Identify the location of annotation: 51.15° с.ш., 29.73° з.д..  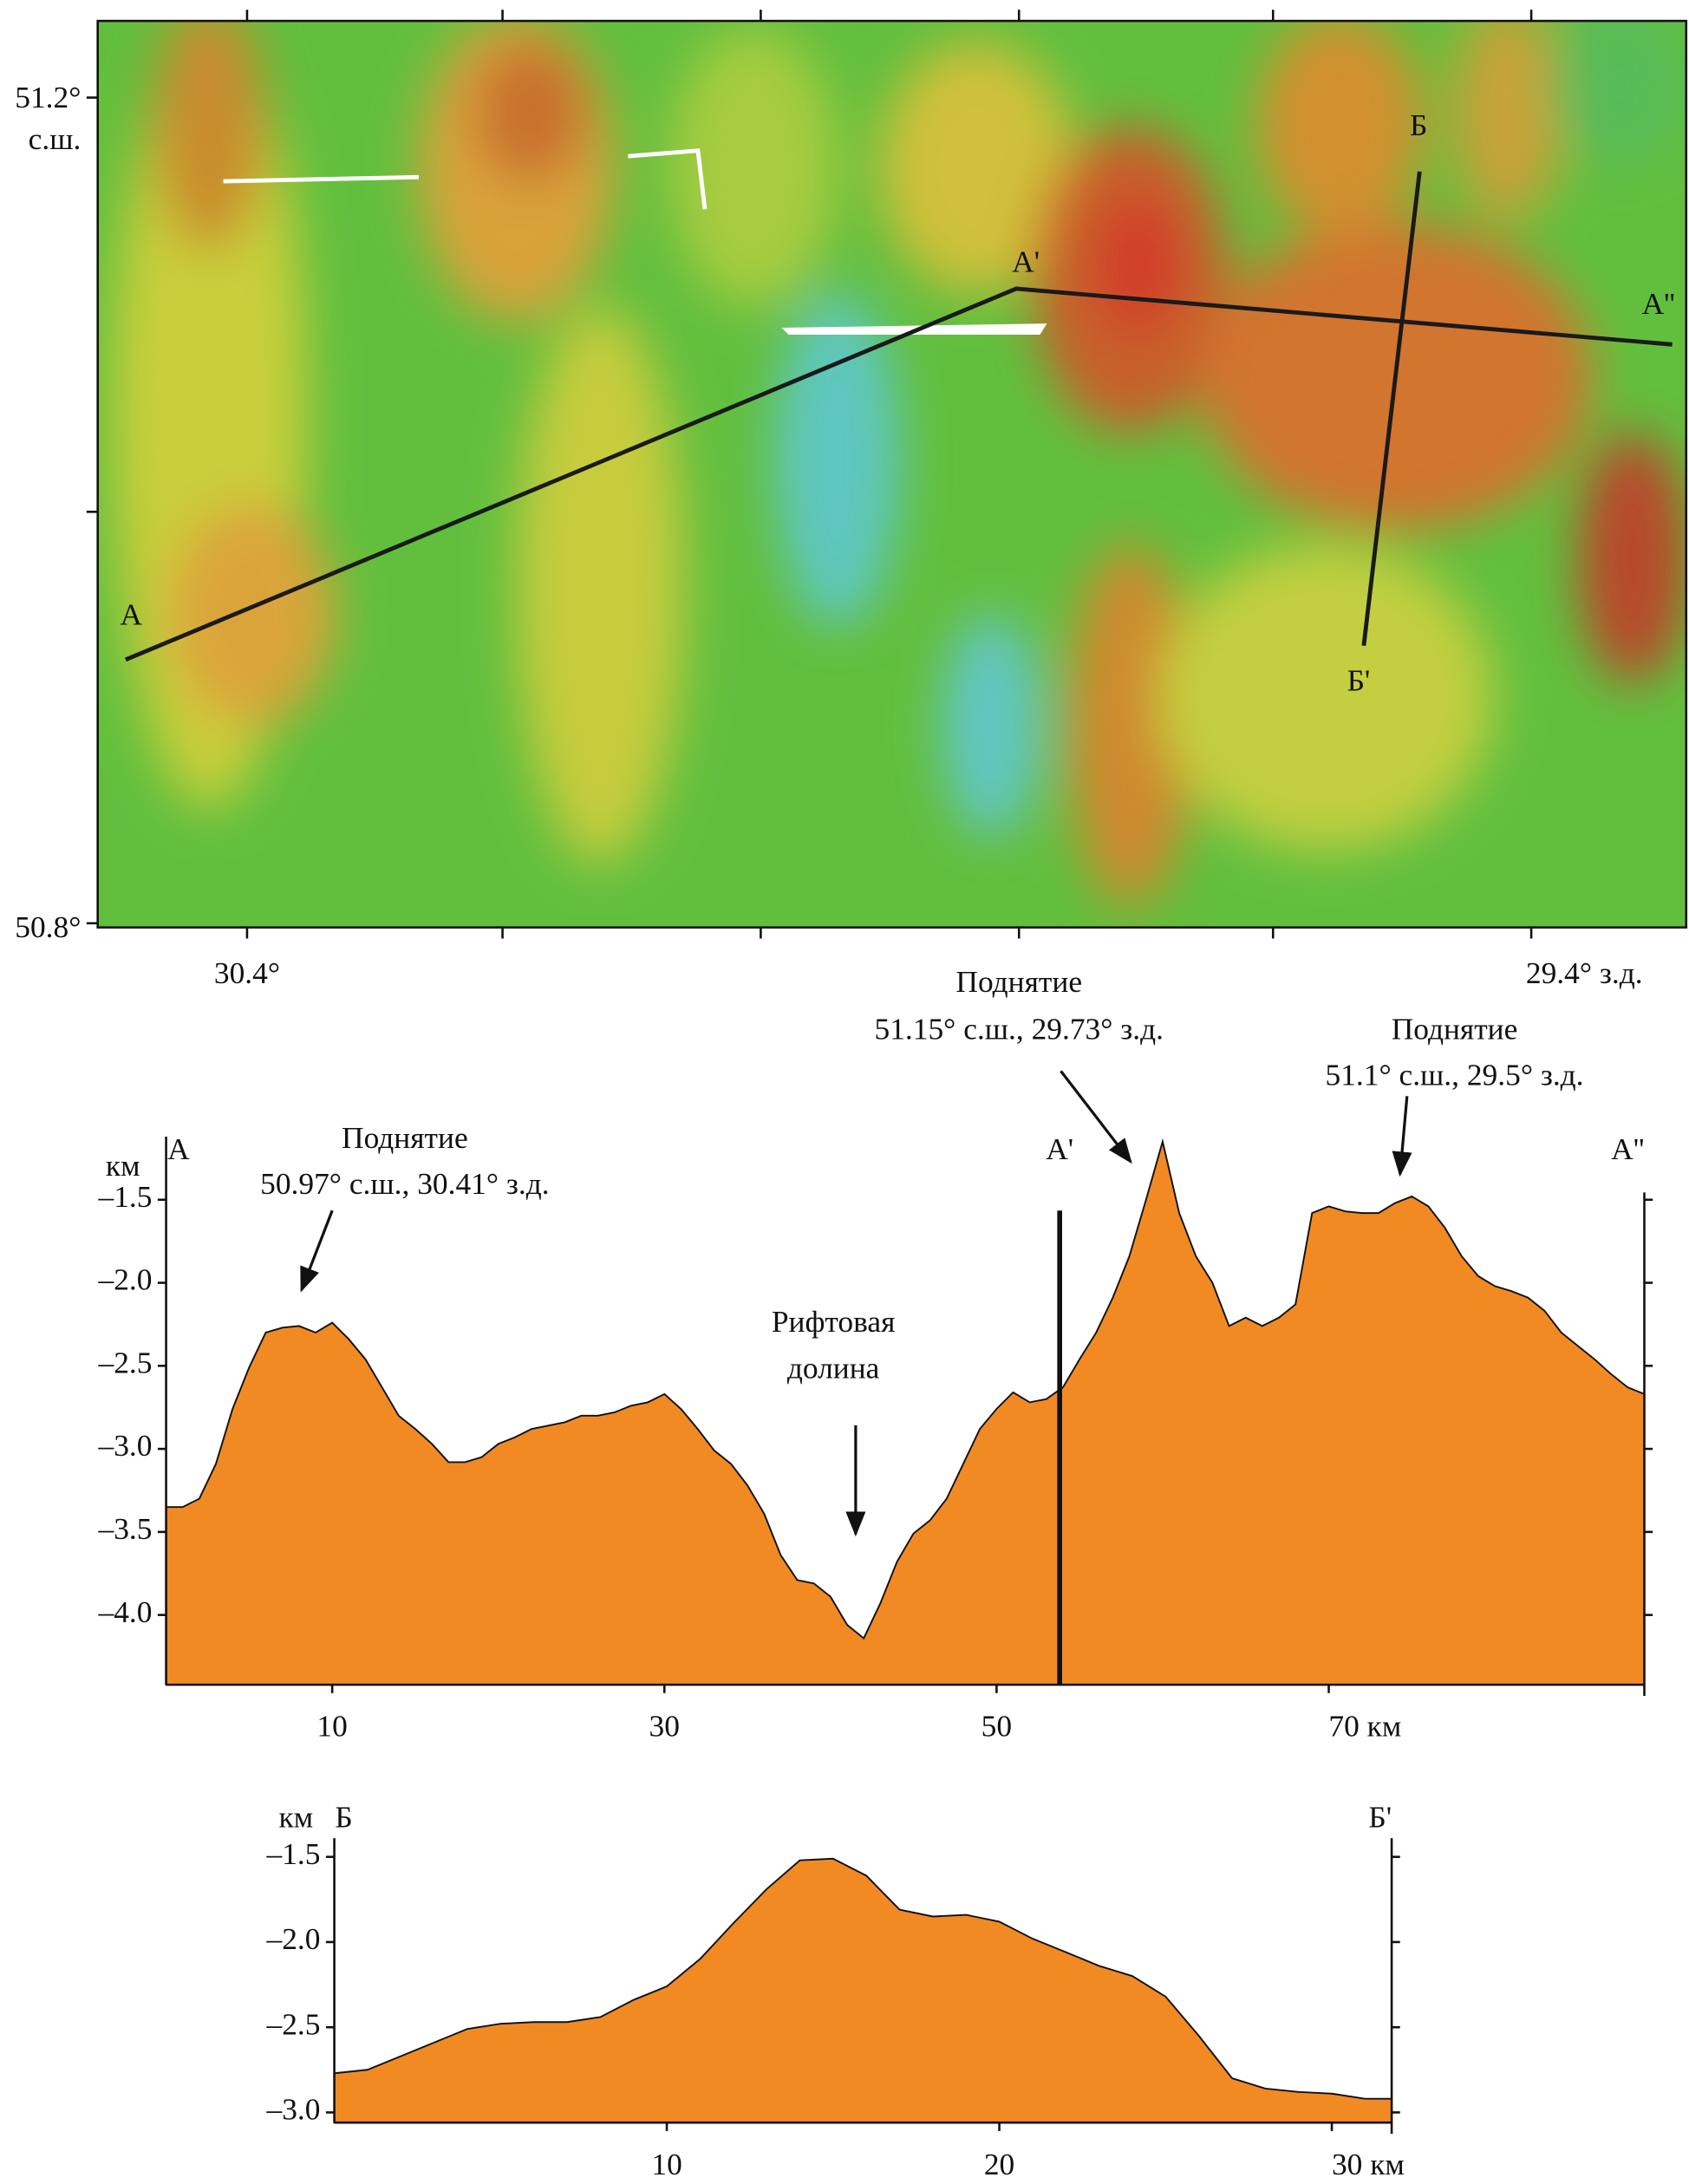
(1019, 1028).